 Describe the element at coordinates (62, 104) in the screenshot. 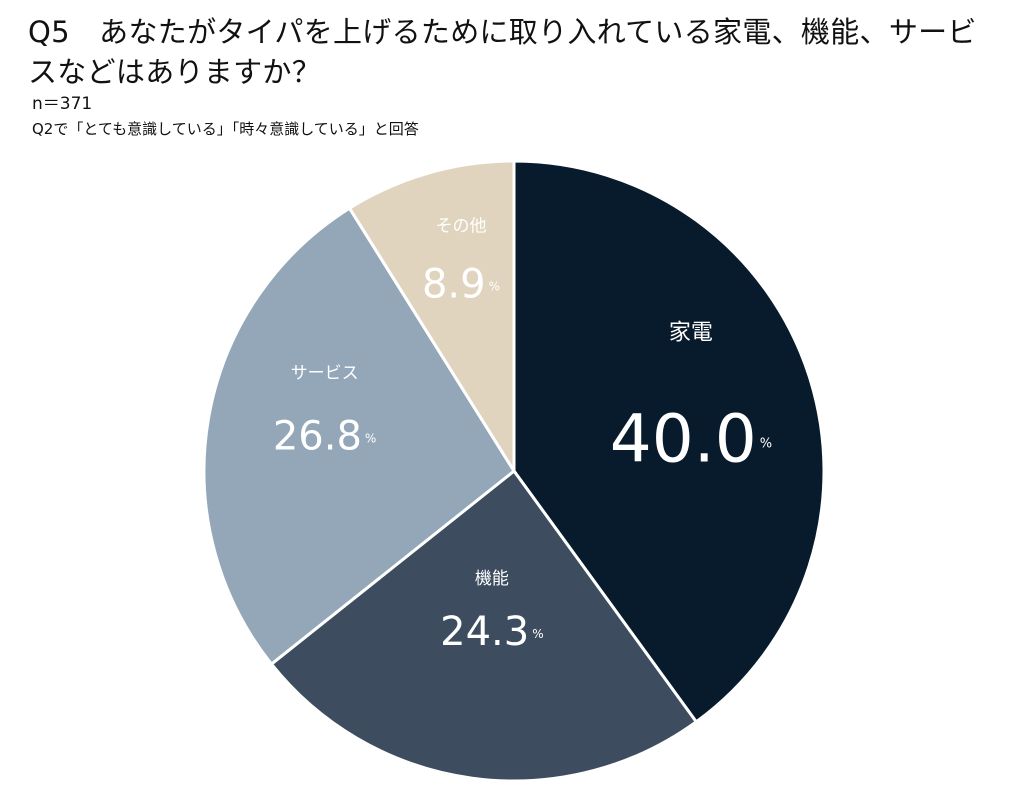

I see `sample-size: n＝371` at that location.